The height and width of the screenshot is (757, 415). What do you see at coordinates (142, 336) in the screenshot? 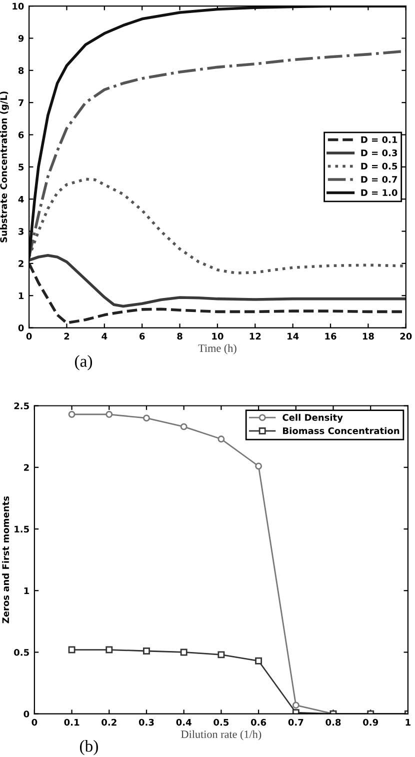
I see `x-tick-label: 6` at bounding box center [142, 336].